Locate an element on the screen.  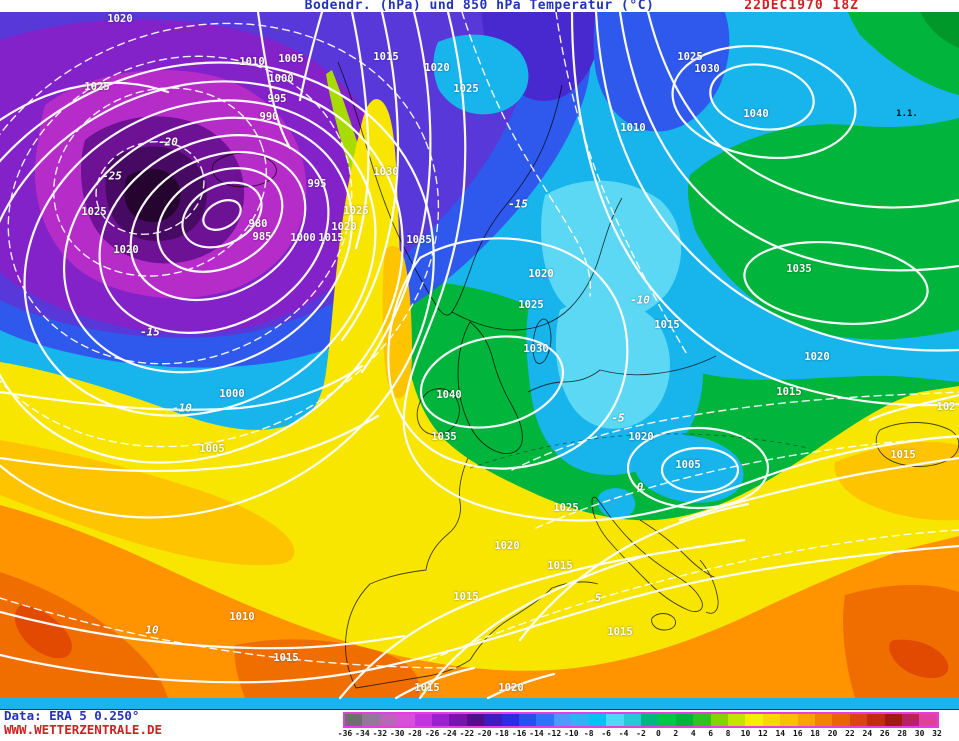
legend-tick-label: 28 is located at coordinates (902, 733).